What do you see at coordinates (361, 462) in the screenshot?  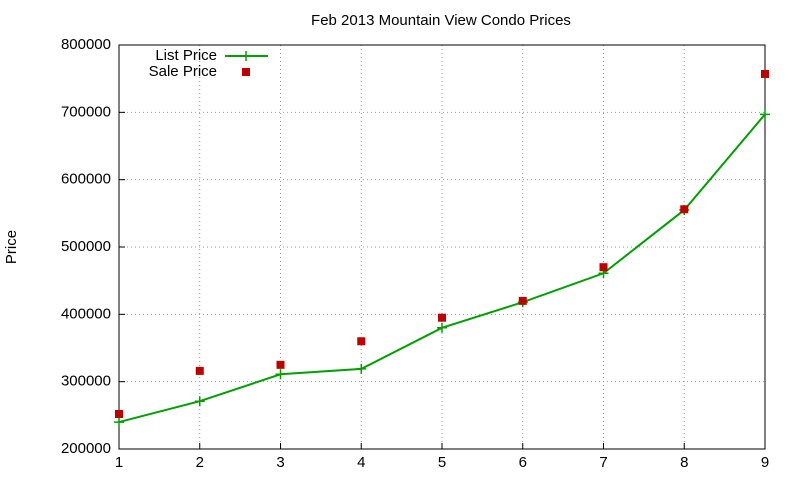 I see `x-tick-label: 4` at bounding box center [361, 462].